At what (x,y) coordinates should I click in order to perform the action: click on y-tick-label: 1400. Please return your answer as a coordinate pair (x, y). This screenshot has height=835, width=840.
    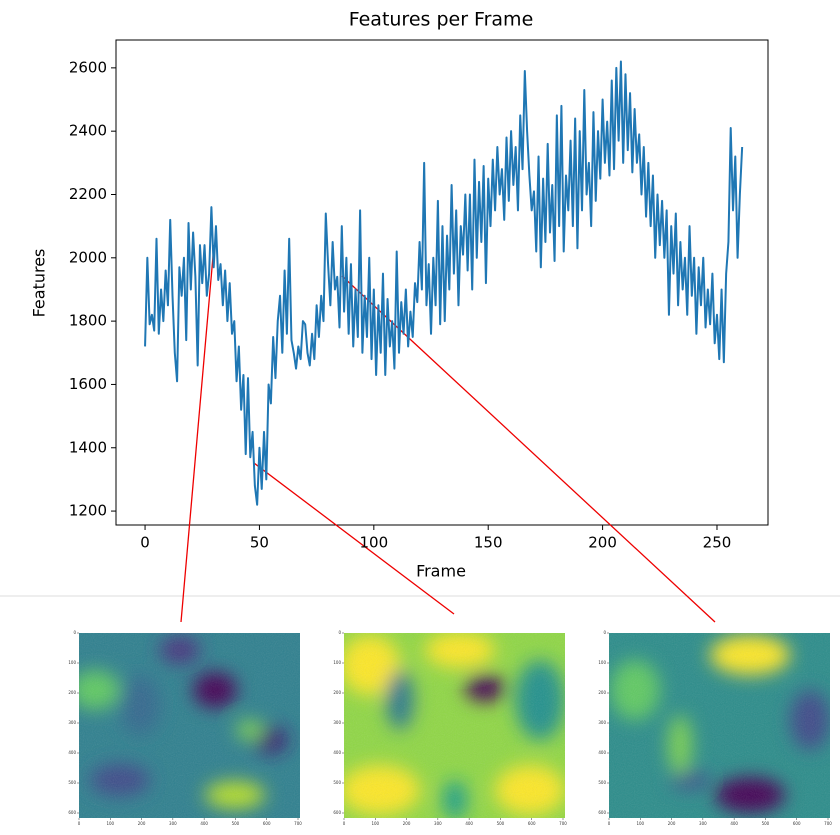
    Looking at the image, I should click on (88, 447).